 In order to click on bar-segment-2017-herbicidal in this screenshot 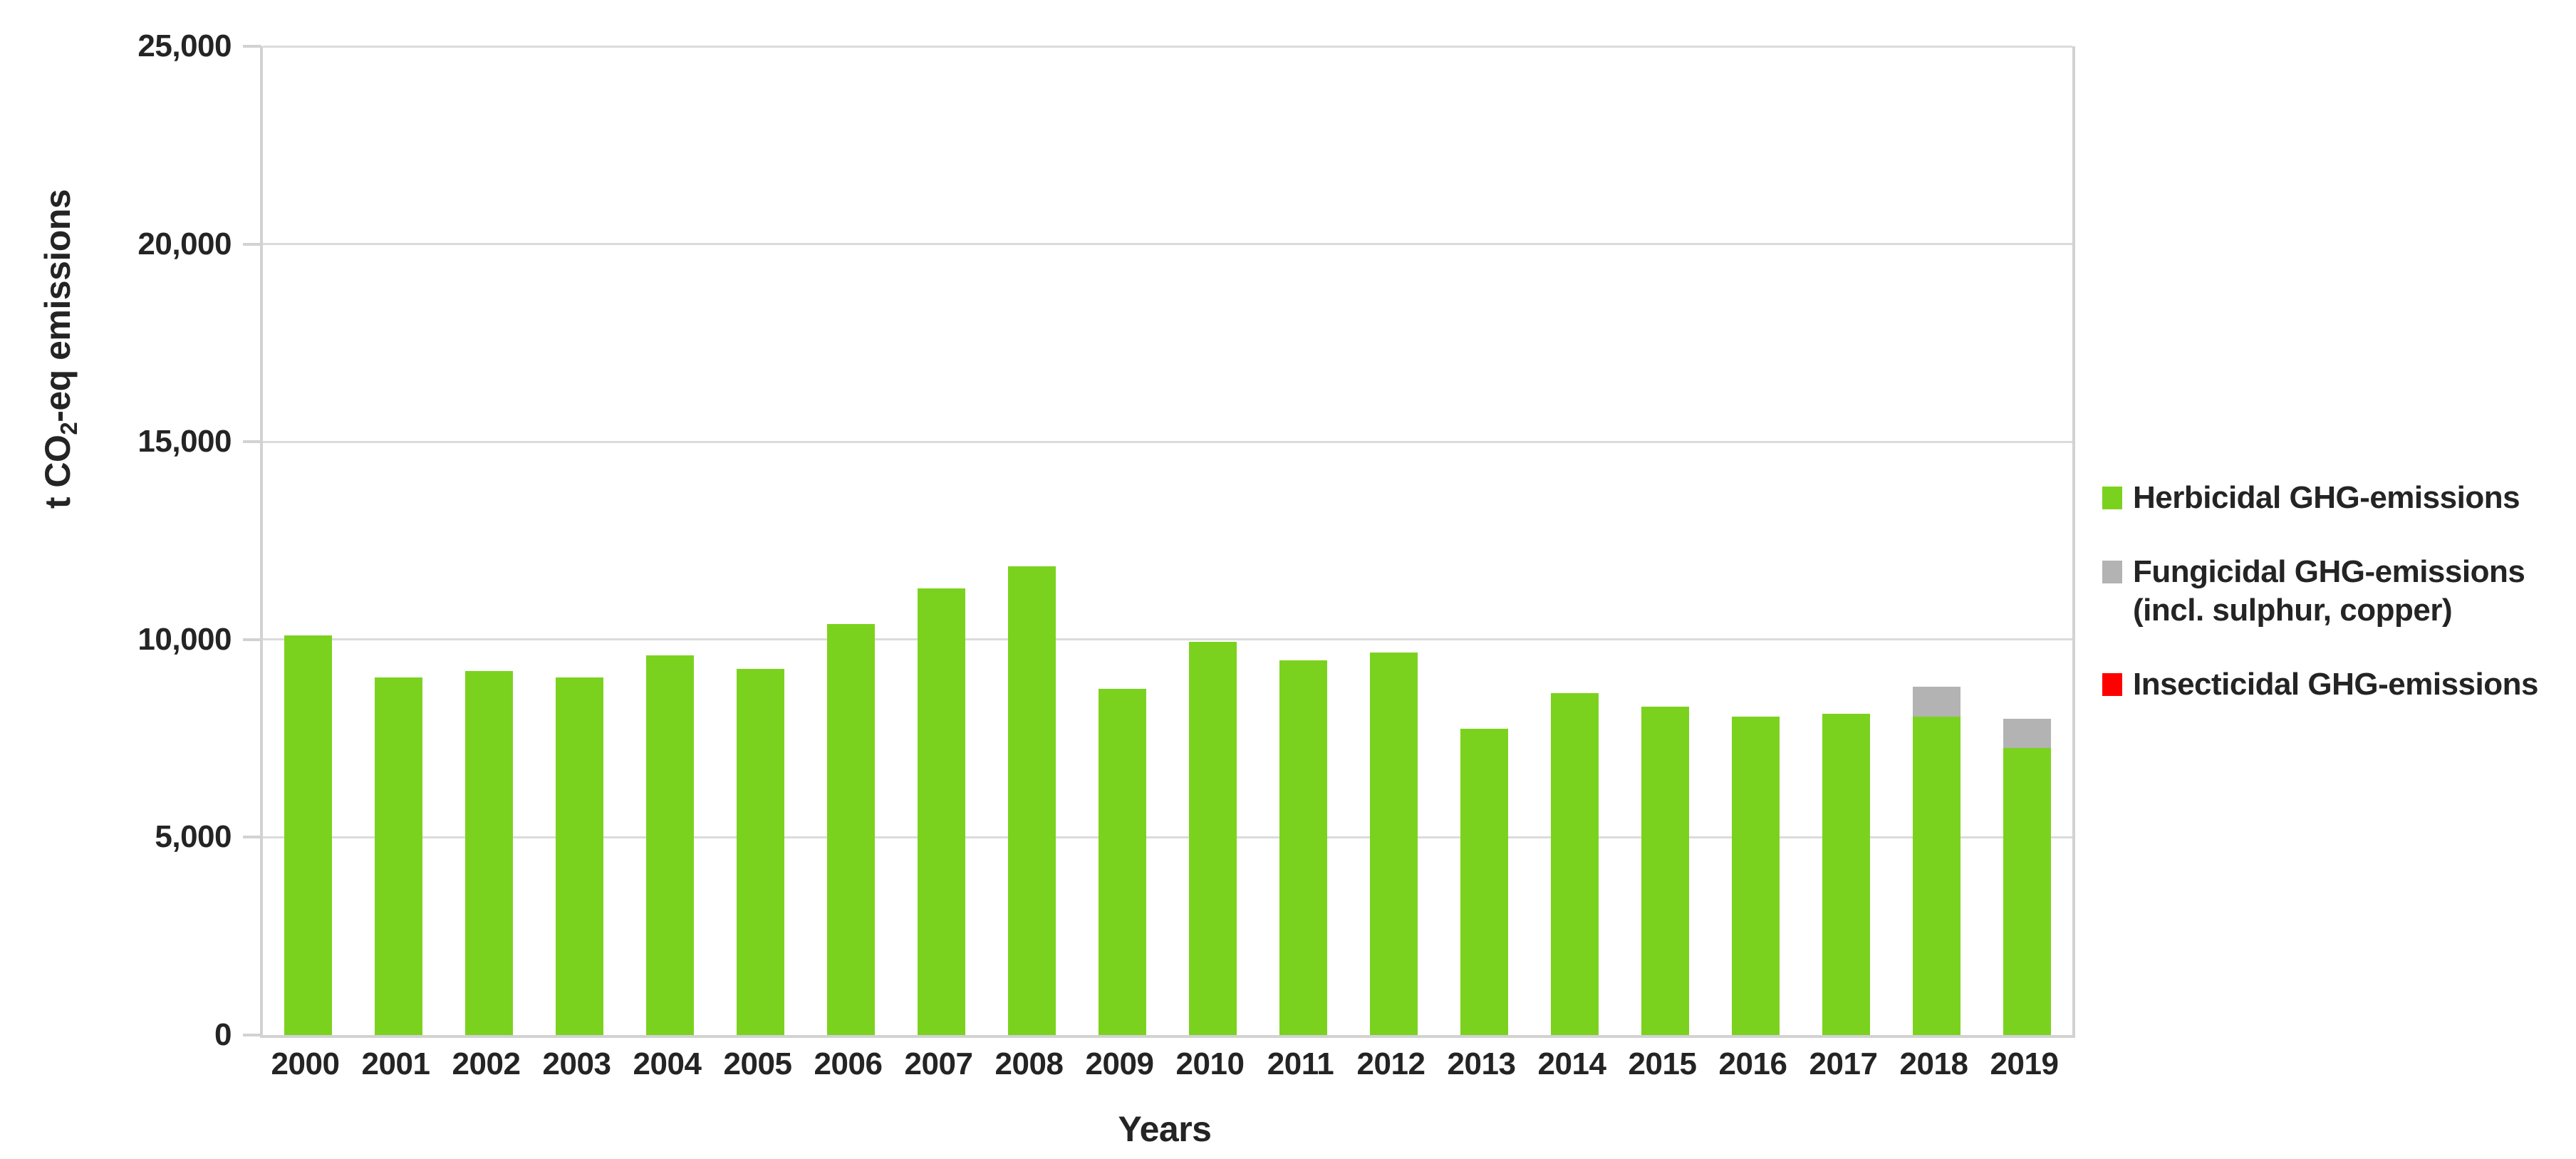, I will do `click(1846, 874)`.